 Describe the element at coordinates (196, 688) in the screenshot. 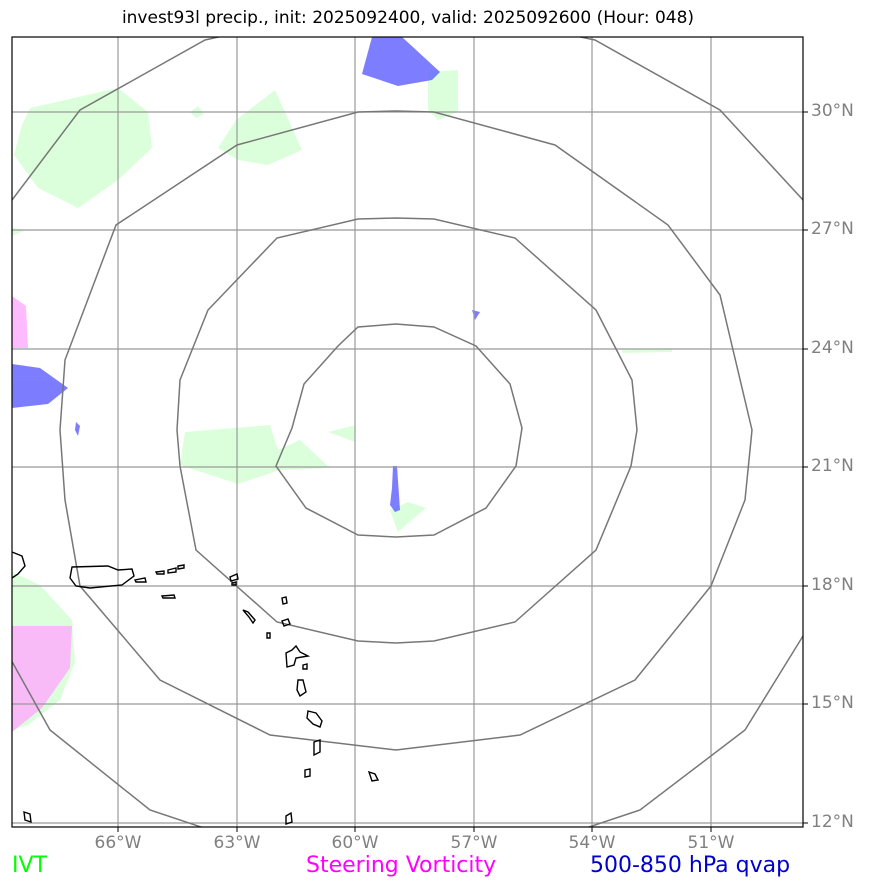

I see `coastlines` at that location.